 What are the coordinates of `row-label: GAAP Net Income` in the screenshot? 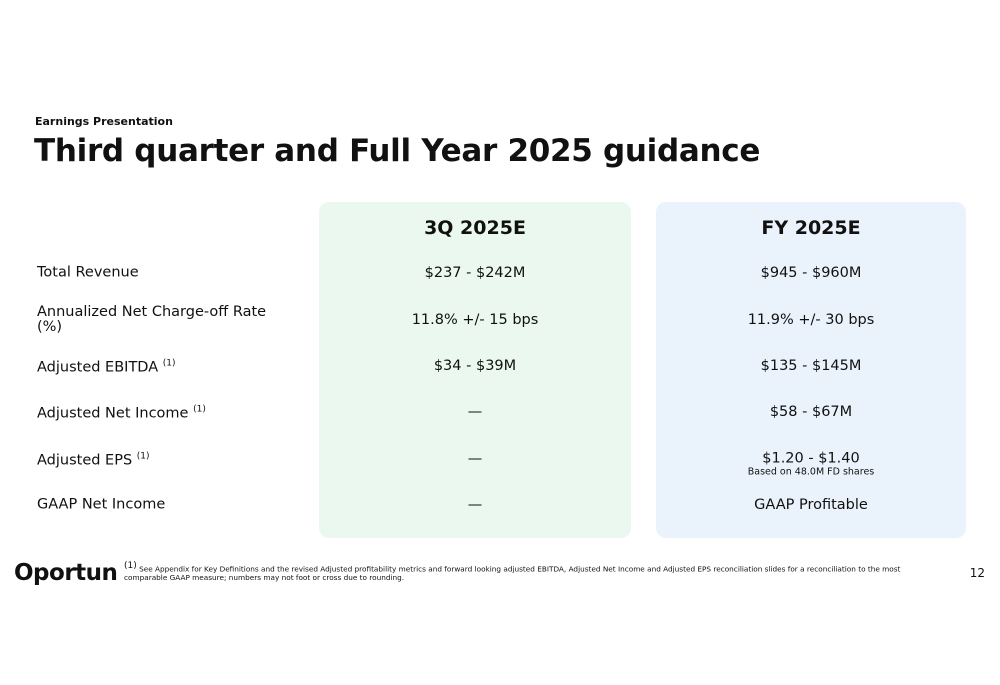 It's located at (159, 504).